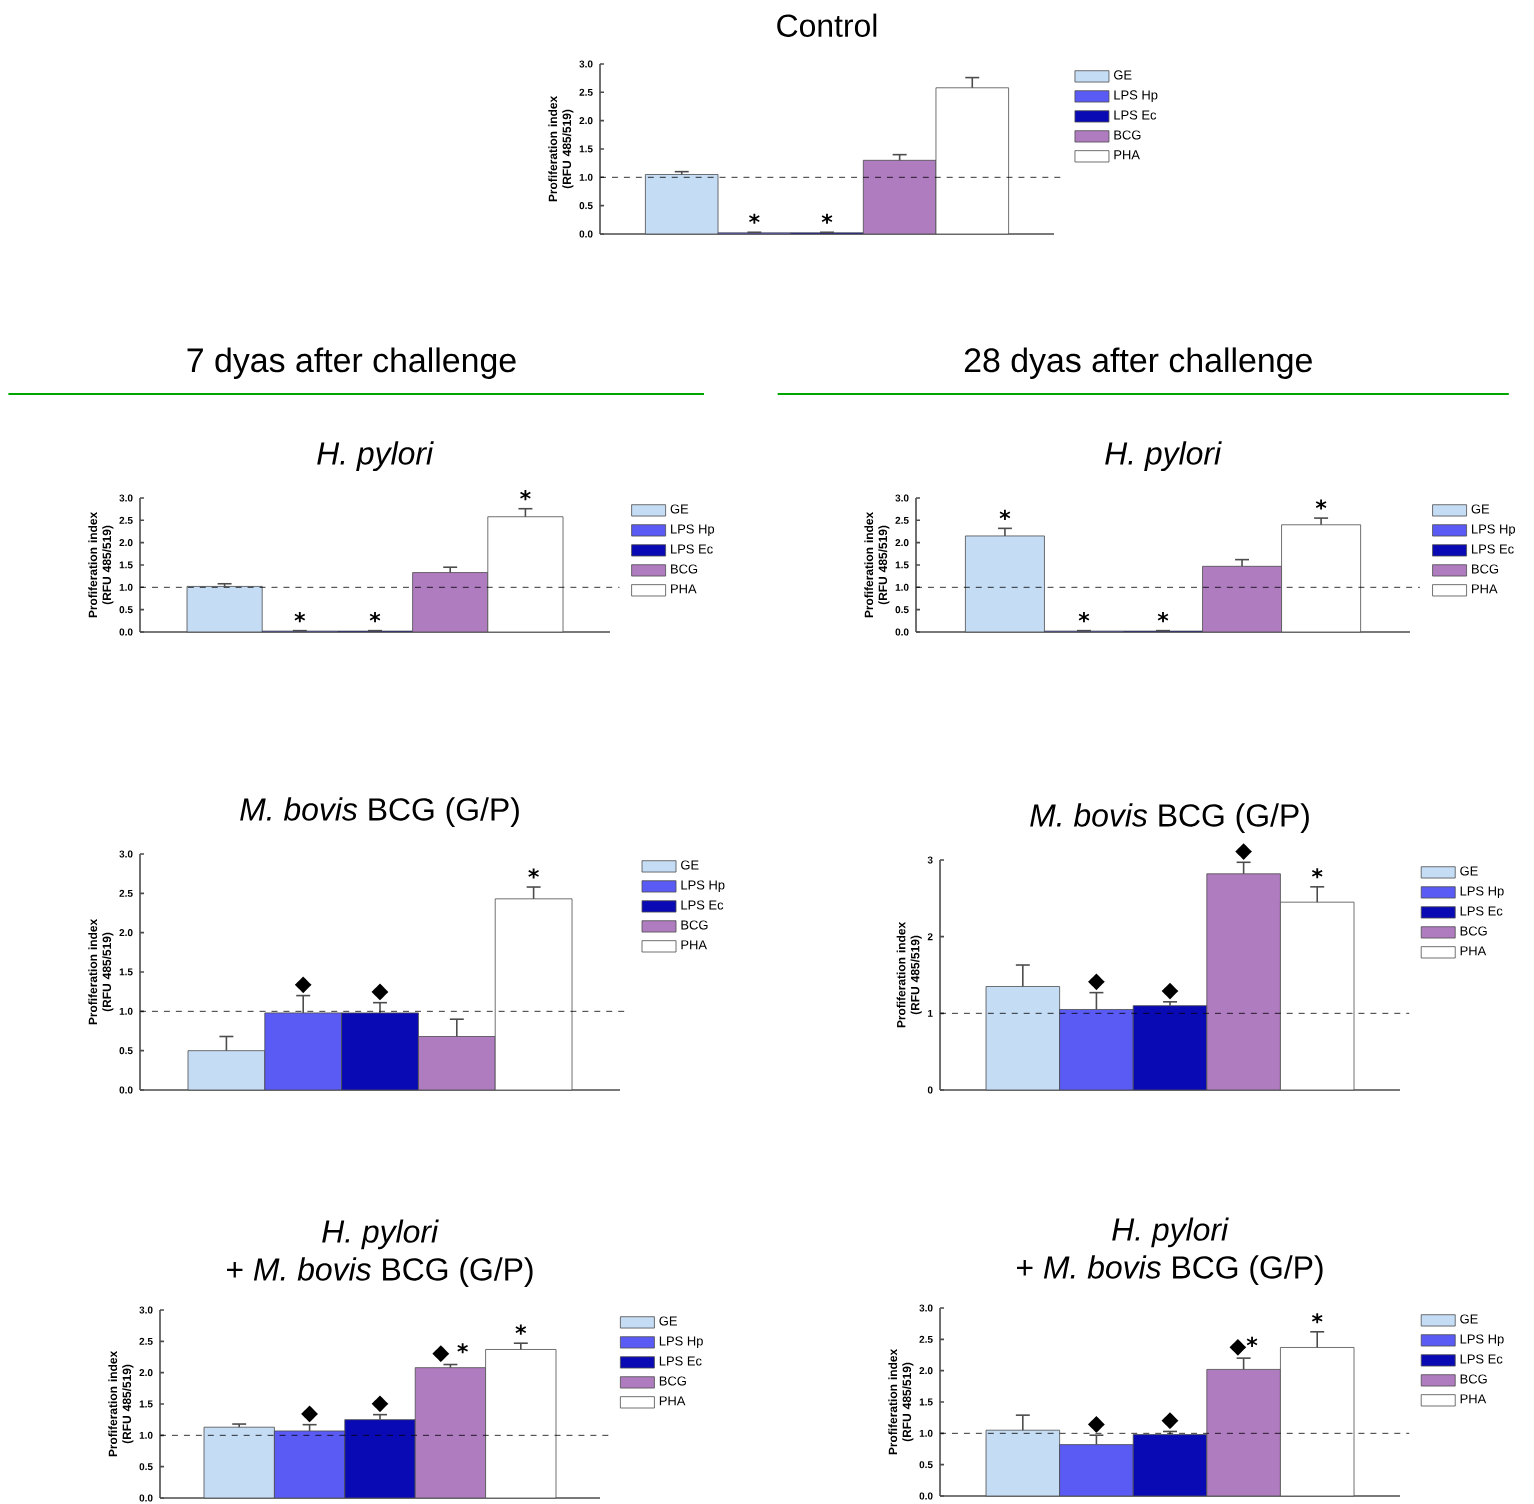 The height and width of the screenshot is (1504, 1534). I want to click on text: 28 dyas after challenge, so click(1138, 363).